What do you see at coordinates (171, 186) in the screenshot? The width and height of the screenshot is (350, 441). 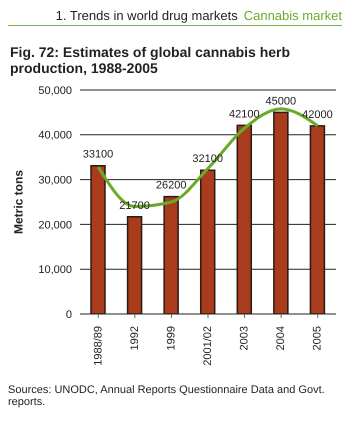 I see `data-label: 26200` at bounding box center [171, 186].